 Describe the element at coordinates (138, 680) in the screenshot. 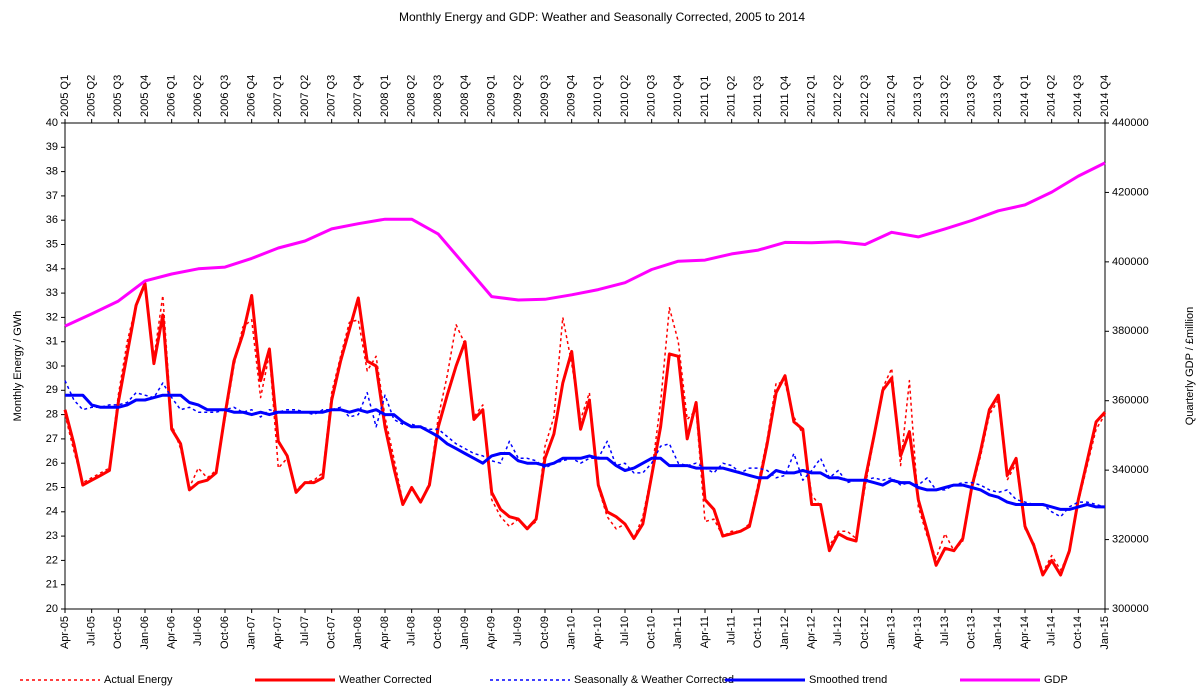

I see `legend-label: Actual Energy` at that location.